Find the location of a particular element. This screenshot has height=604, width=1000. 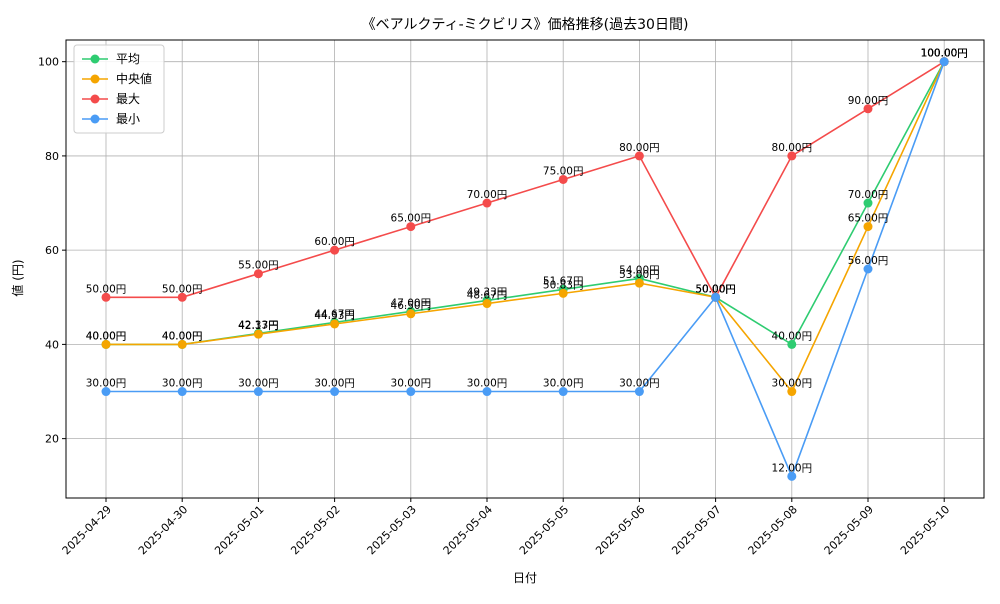

legend-label: 平均 is located at coordinates (128, 59).